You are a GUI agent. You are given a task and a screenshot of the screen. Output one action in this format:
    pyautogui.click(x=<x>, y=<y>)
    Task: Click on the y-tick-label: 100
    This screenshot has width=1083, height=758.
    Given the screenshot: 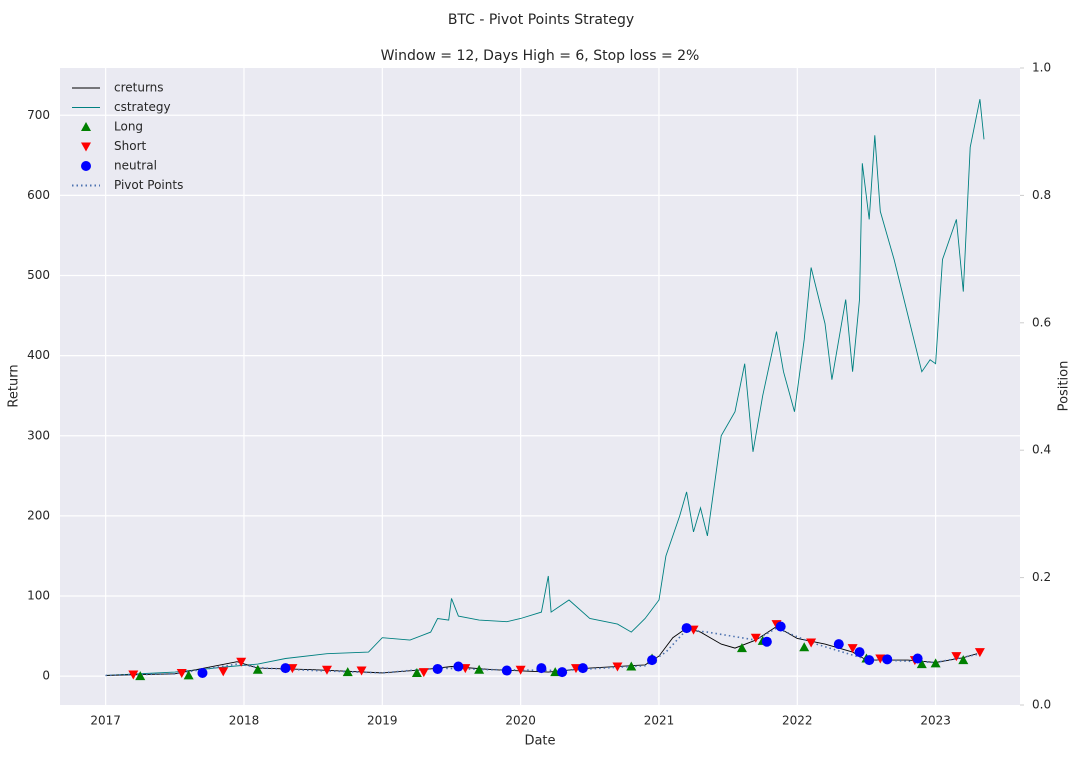 What is the action you would take?
    pyautogui.click(x=38, y=596)
    